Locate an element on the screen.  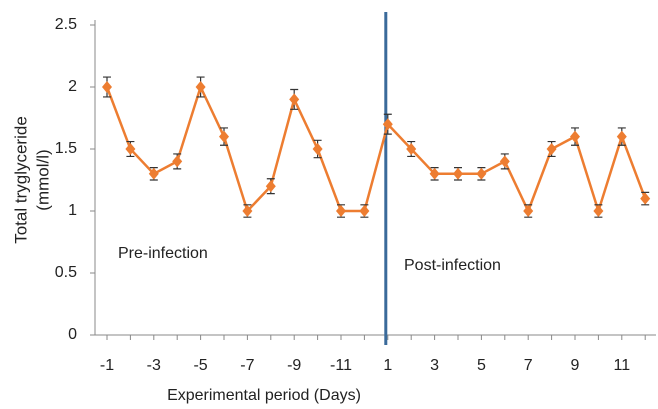
x-tick-label: 5 is located at coordinates (481, 365).